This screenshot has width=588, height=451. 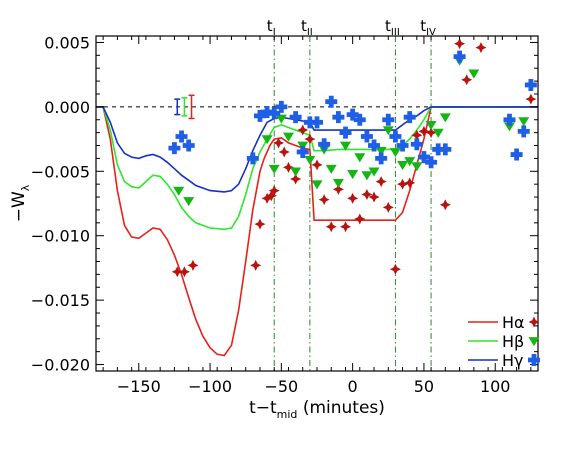 I want to click on legend-marker-halpha, so click(x=534, y=322).